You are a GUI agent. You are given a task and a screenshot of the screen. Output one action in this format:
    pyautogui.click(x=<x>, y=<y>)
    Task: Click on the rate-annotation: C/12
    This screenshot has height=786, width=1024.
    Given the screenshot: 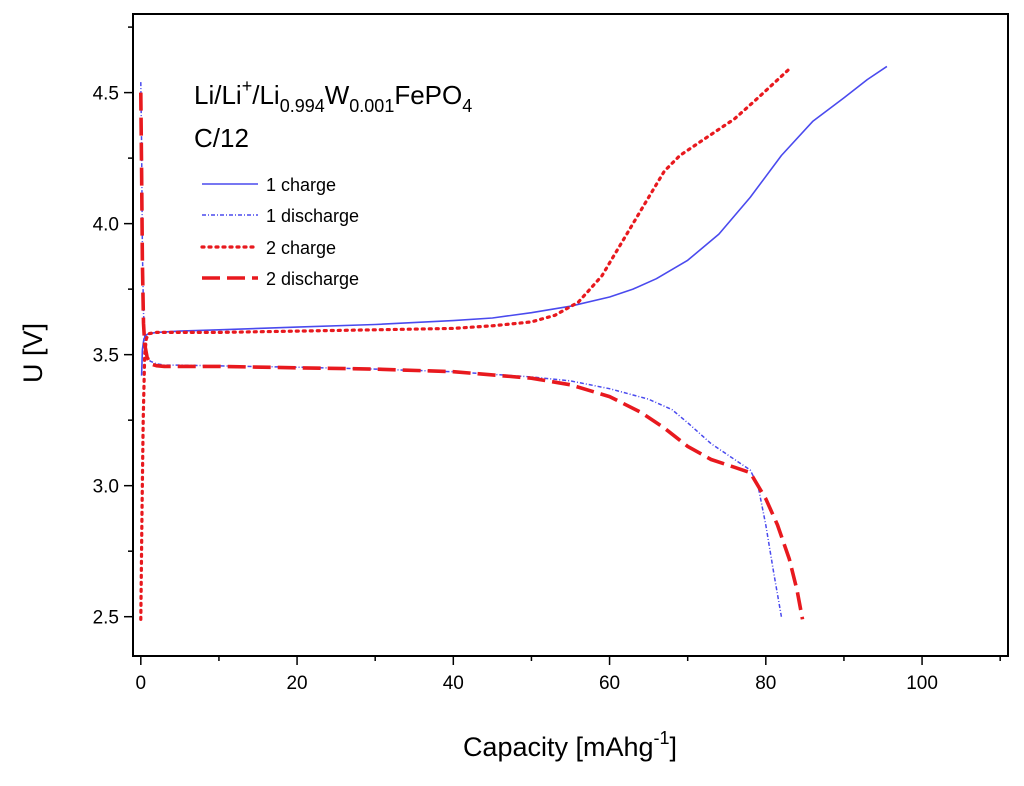 What is the action you would take?
    pyautogui.click(x=221, y=138)
    